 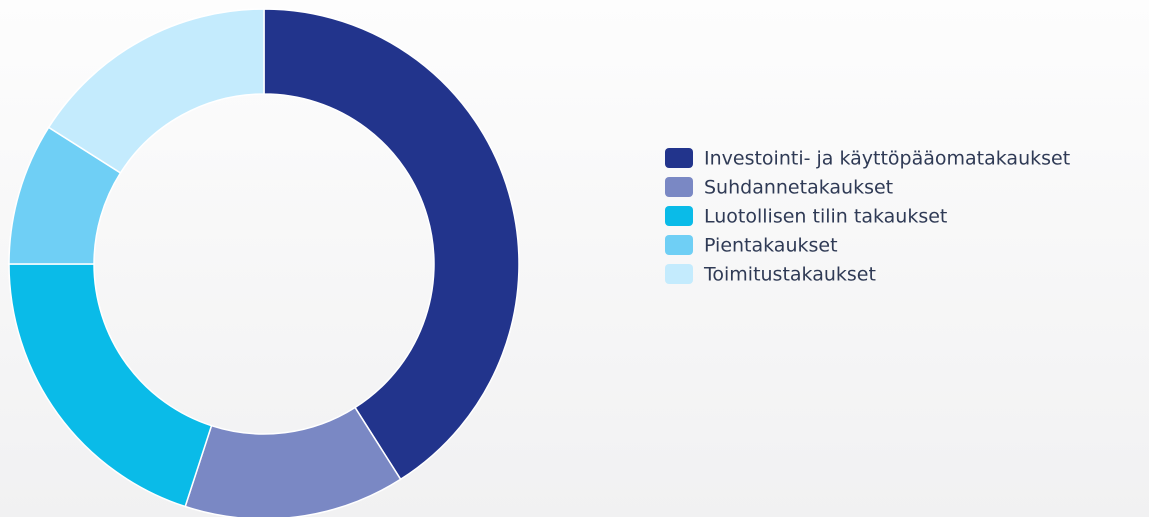 I want to click on legend-label: Luotollisen tilin takaukset, so click(x=825, y=217).